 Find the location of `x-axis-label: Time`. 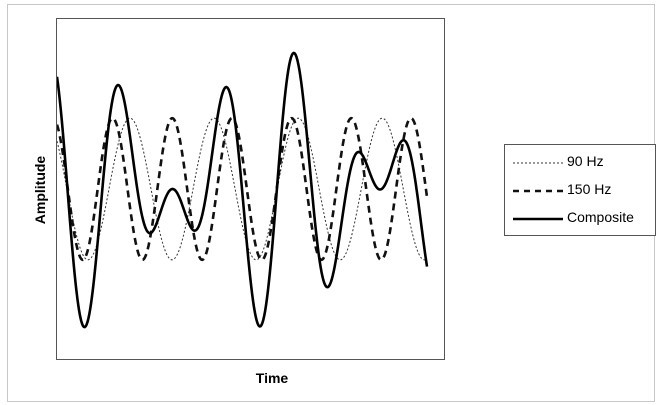

x-axis-label: Time is located at coordinates (272, 378).